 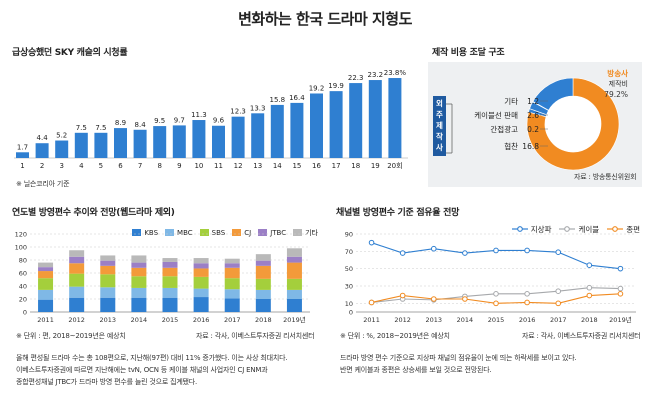 What do you see at coordinates (151, 232) in the screenshot?
I see `legend-label: KBS` at bounding box center [151, 232].